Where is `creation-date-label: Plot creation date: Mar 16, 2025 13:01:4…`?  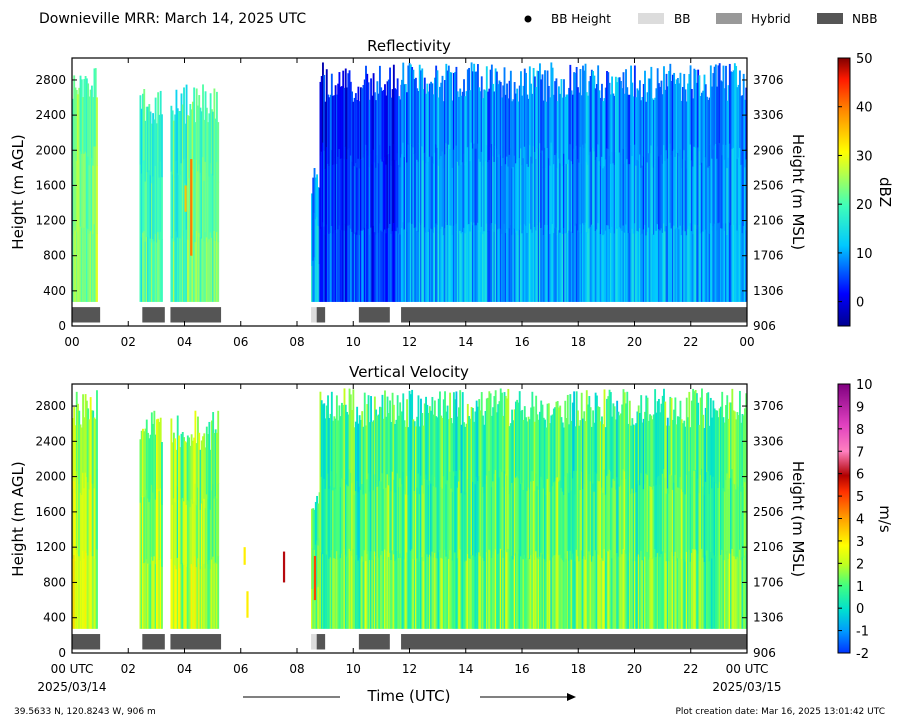
creation-date-label: Plot creation date: Mar 16, 2025 13:01:4… is located at coordinates (780, 712).